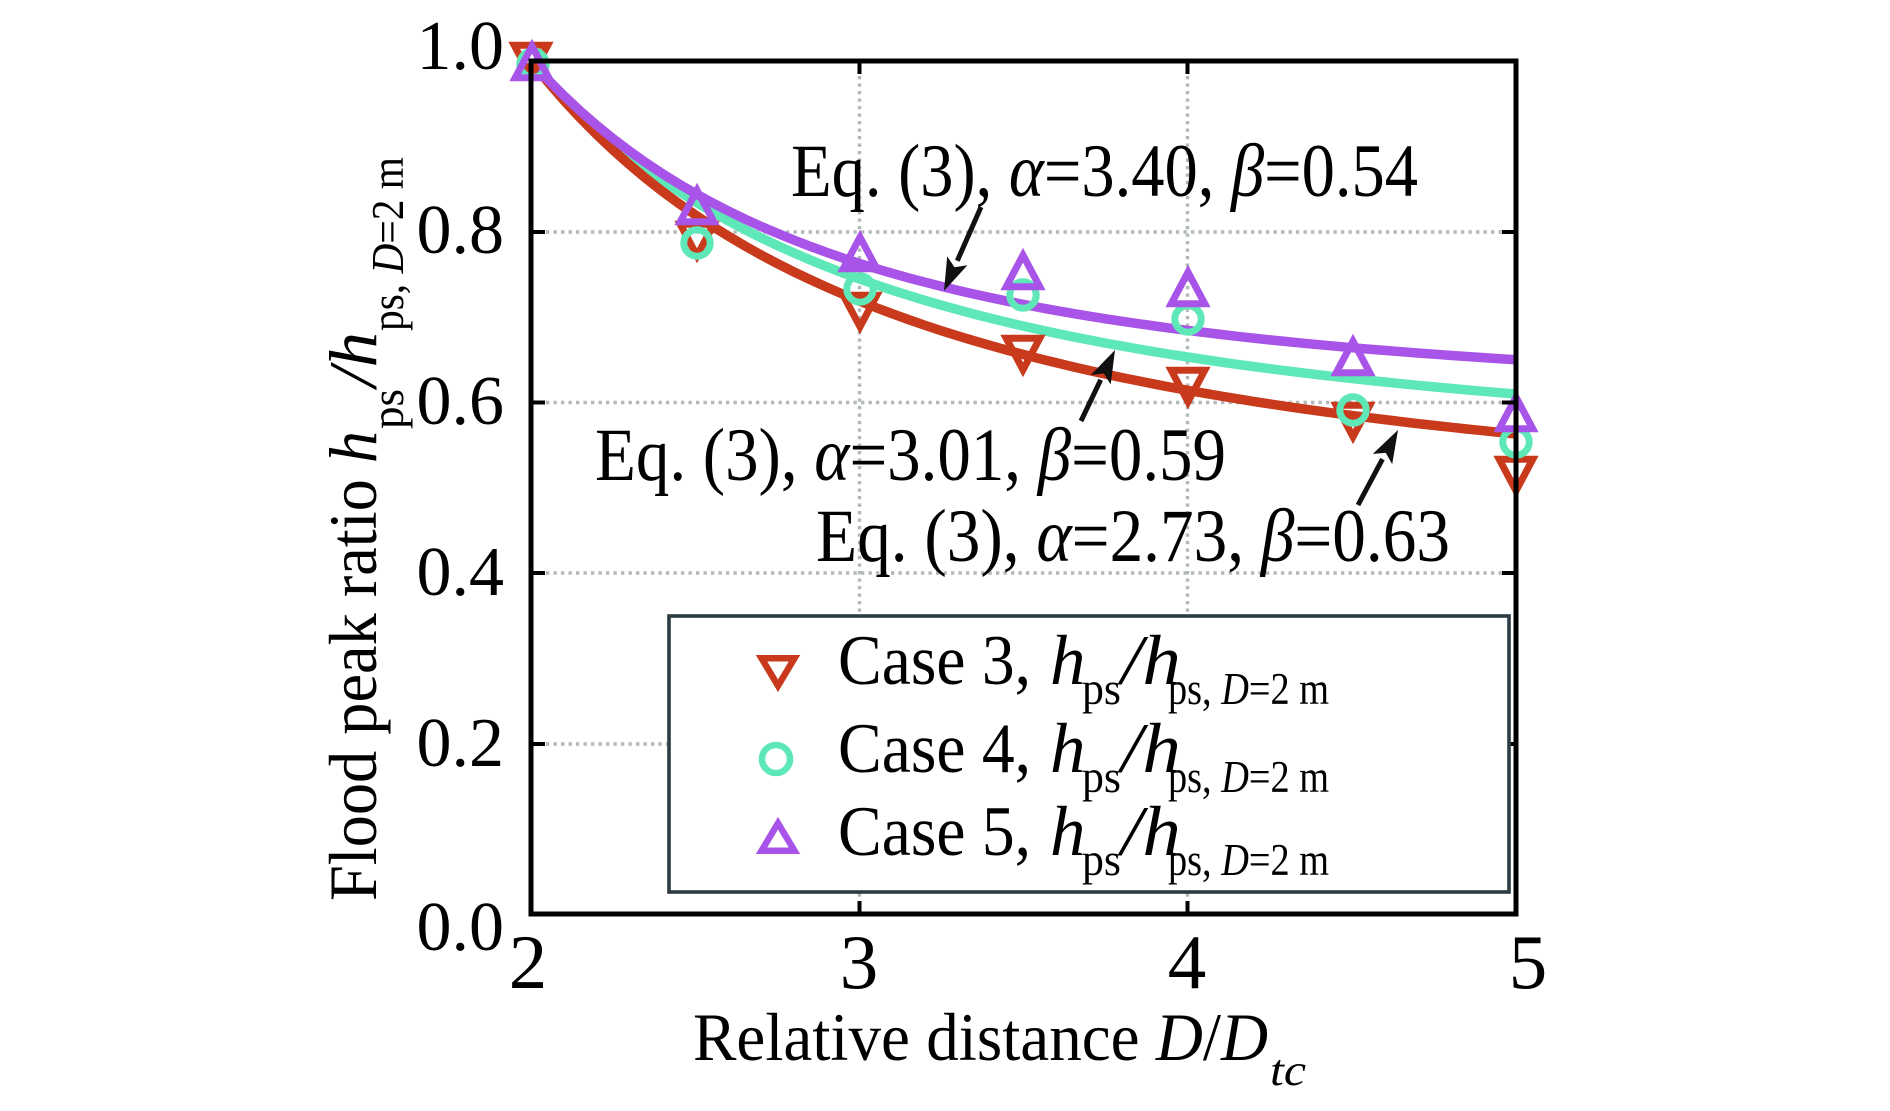 Image resolution: width=1890 pixels, height=1111 pixels. I want to click on svg-text: 0.0, so click(461, 927).